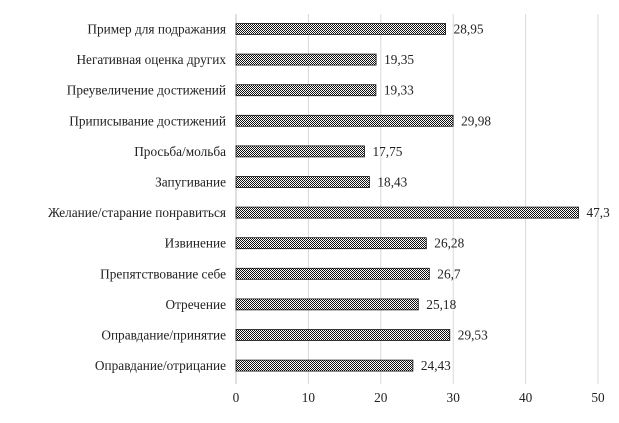 This screenshot has width=619, height=423. Describe the element at coordinates (137, 212) in the screenshot. I see `category-label: Желание/старание понравиться` at that location.